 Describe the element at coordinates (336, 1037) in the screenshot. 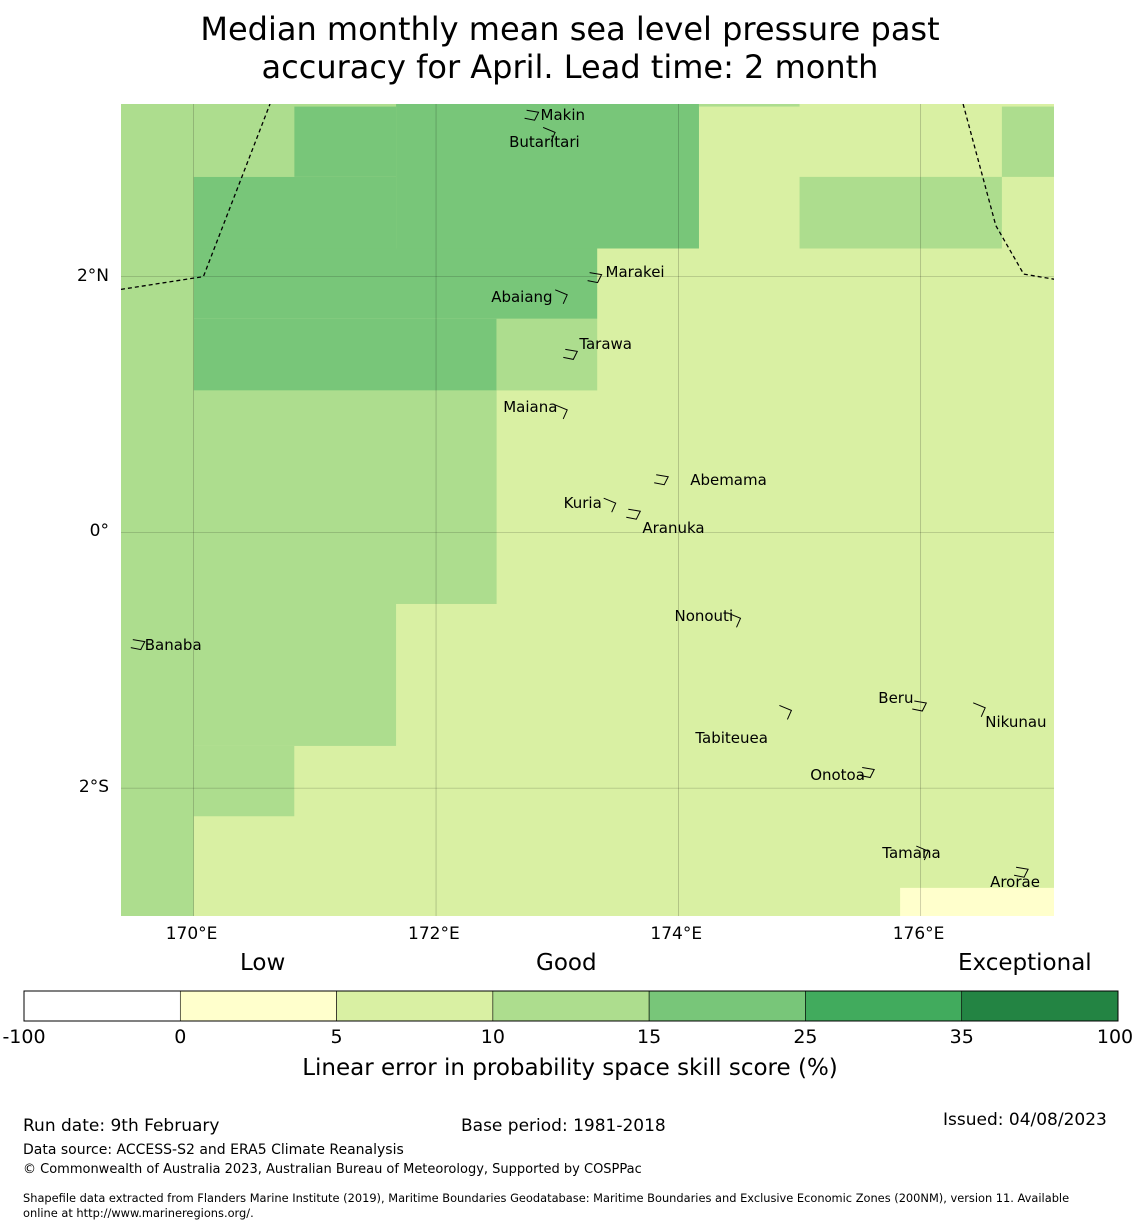

I see `colorbar-tick-label: 5` at that location.